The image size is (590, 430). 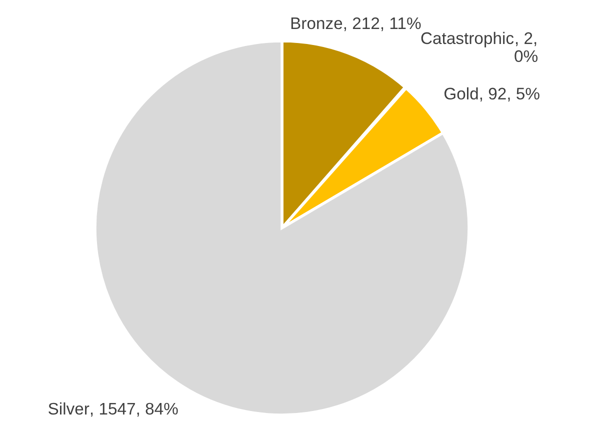 I want to click on slice-label: Gold, so click(x=461, y=93).